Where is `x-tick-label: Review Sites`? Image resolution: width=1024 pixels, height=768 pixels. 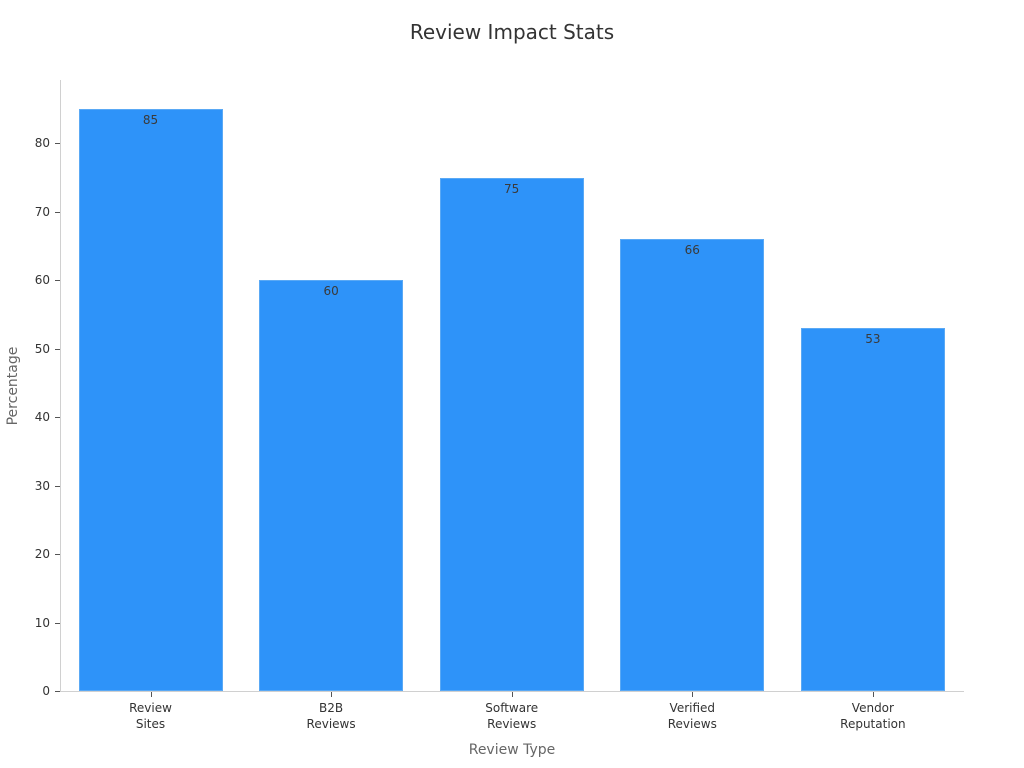 x-tick-label: Review Sites is located at coordinates (151, 716).